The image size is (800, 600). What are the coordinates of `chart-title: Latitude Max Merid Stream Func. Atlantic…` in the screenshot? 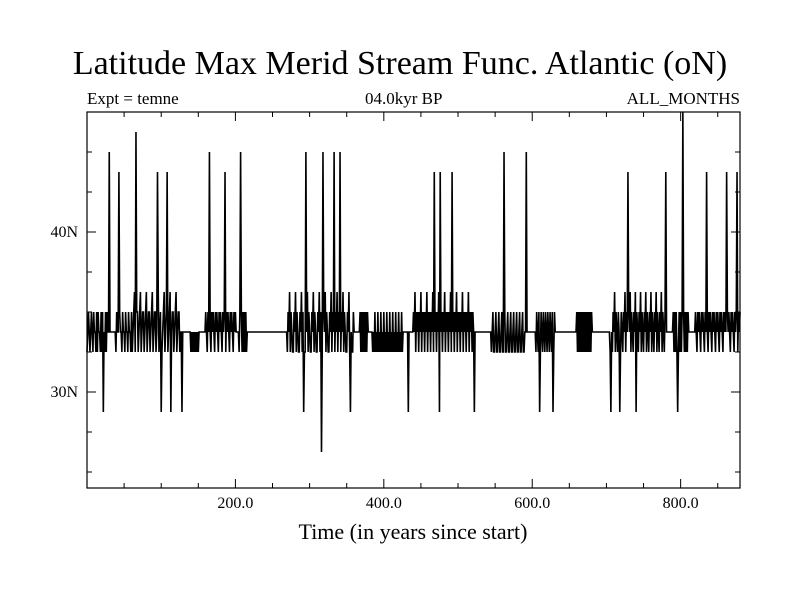 It's located at (400, 63).